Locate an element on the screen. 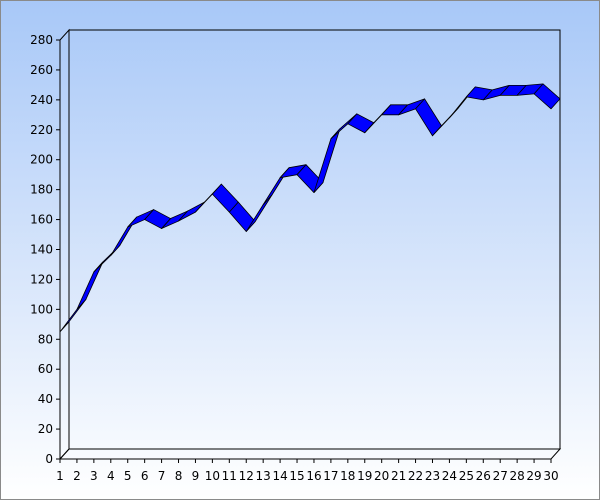  x-tick-label: 15 is located at coordinates (296, 476).